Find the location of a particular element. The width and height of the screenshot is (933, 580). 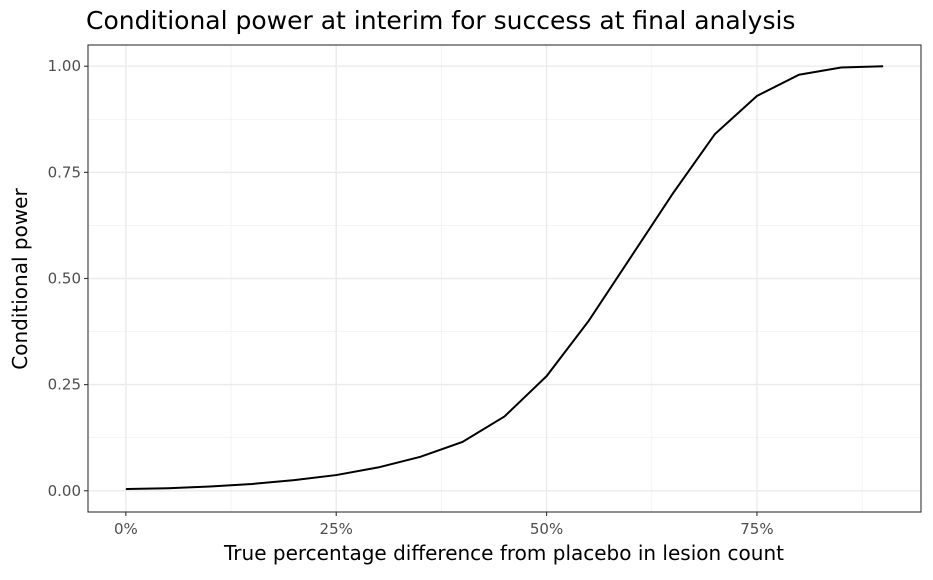

y-tick-label: 1.00 is located at coordinates (64, 66).